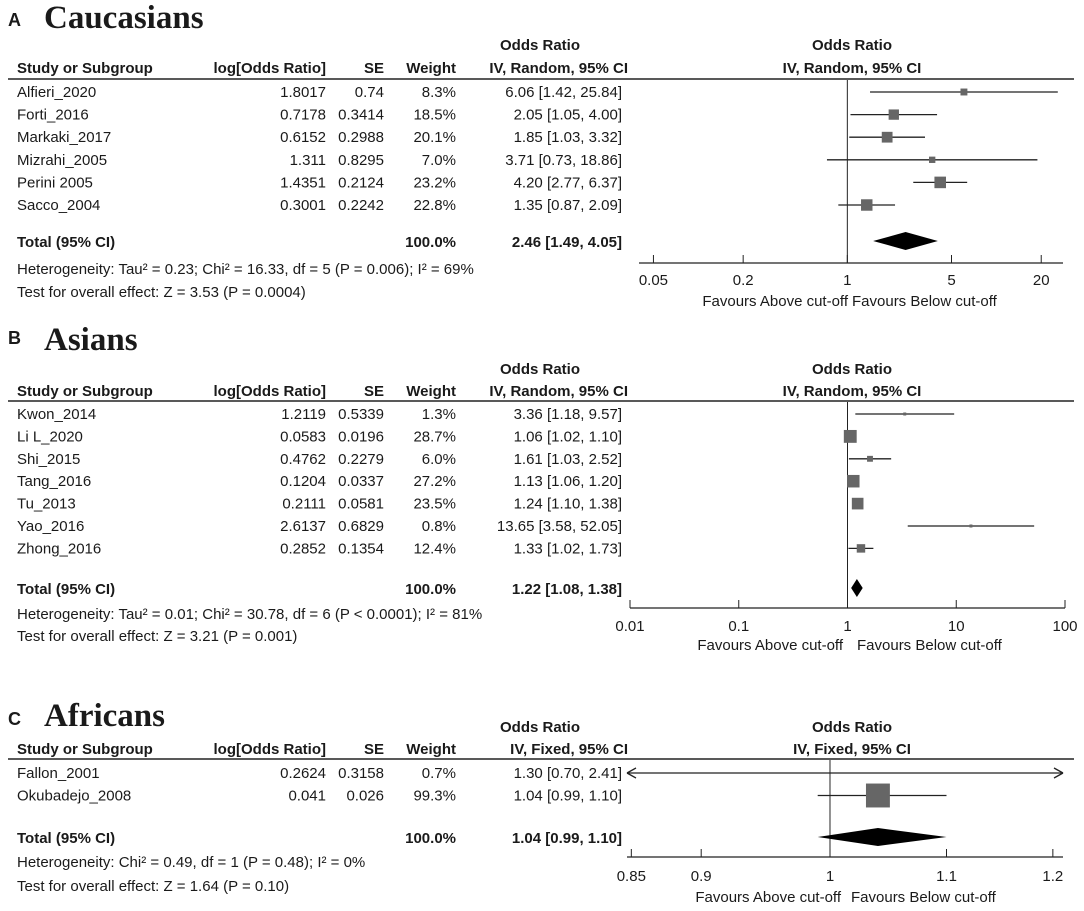  Describe the element at coordinates (434, 205) in the screenshot. I see `study-weight: 22.8%` at that location.